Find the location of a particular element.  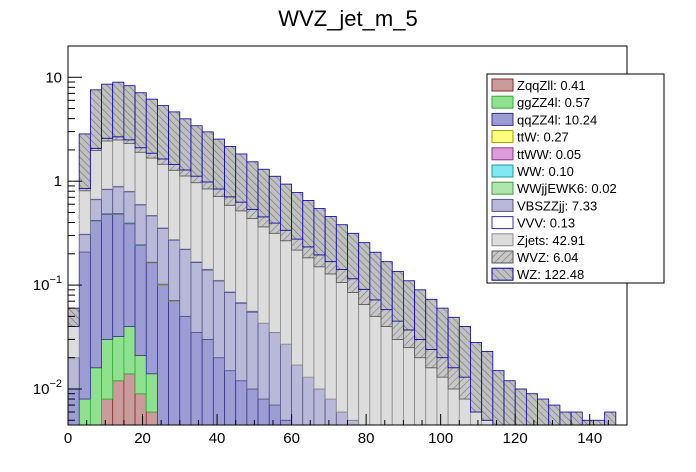

x-axis: 0 20 40 60 80 100 120 140 is located at coordinates (346, 430).